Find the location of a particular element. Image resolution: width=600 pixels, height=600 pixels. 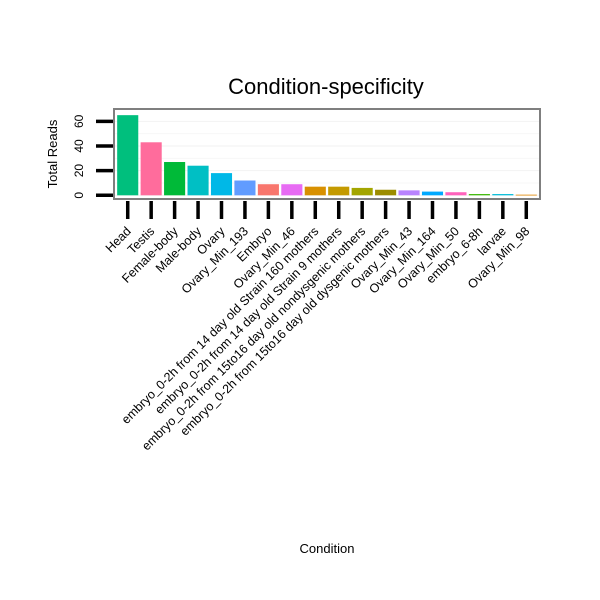

y-axis: 0 20 40 60 is located at coordinates (92, 156).